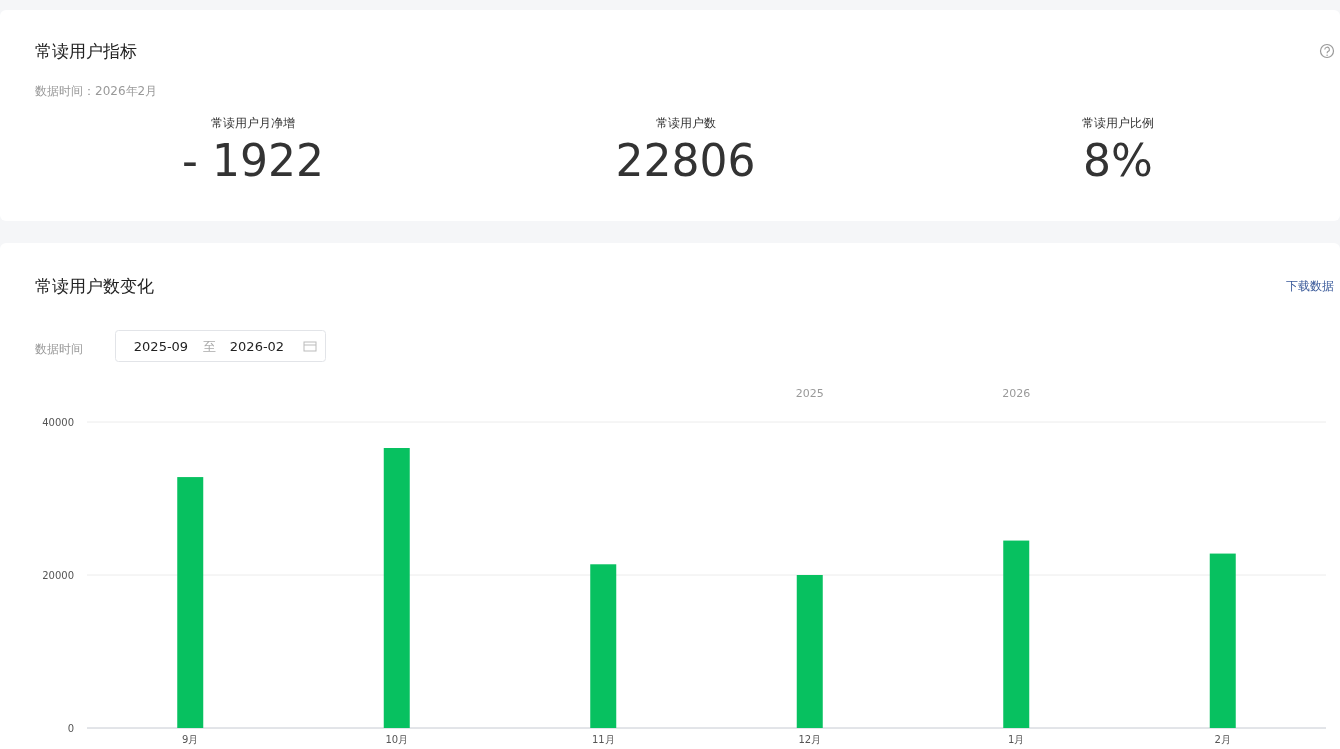 The width and height of the screenshot is (1340, 749). What do you see at coordinates (1310, 286) in the screenshot?
I see `text: 下载数据` at bounding box center [1310, 286].